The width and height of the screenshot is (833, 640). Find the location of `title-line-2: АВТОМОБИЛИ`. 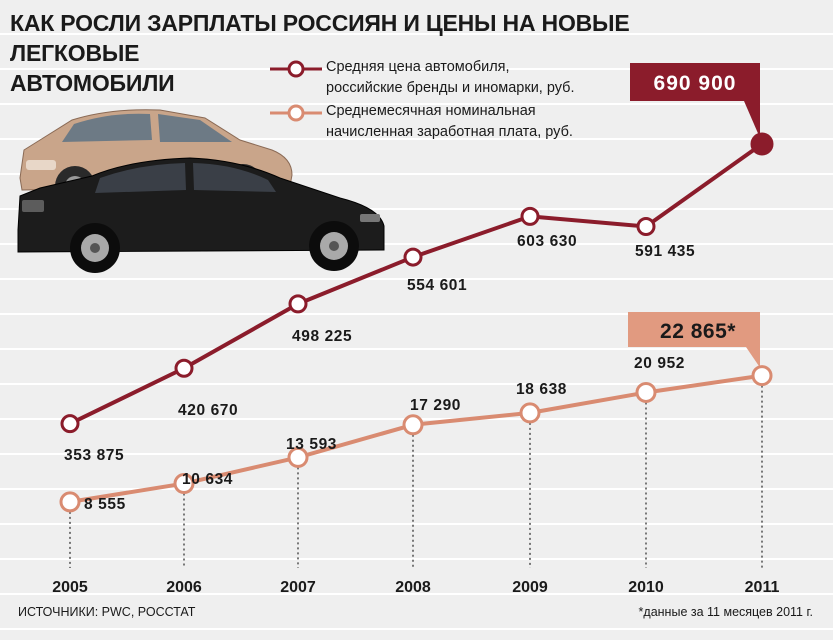

title-line-2: АВТОМОБИЛИ is located at coordinates (92, 83).